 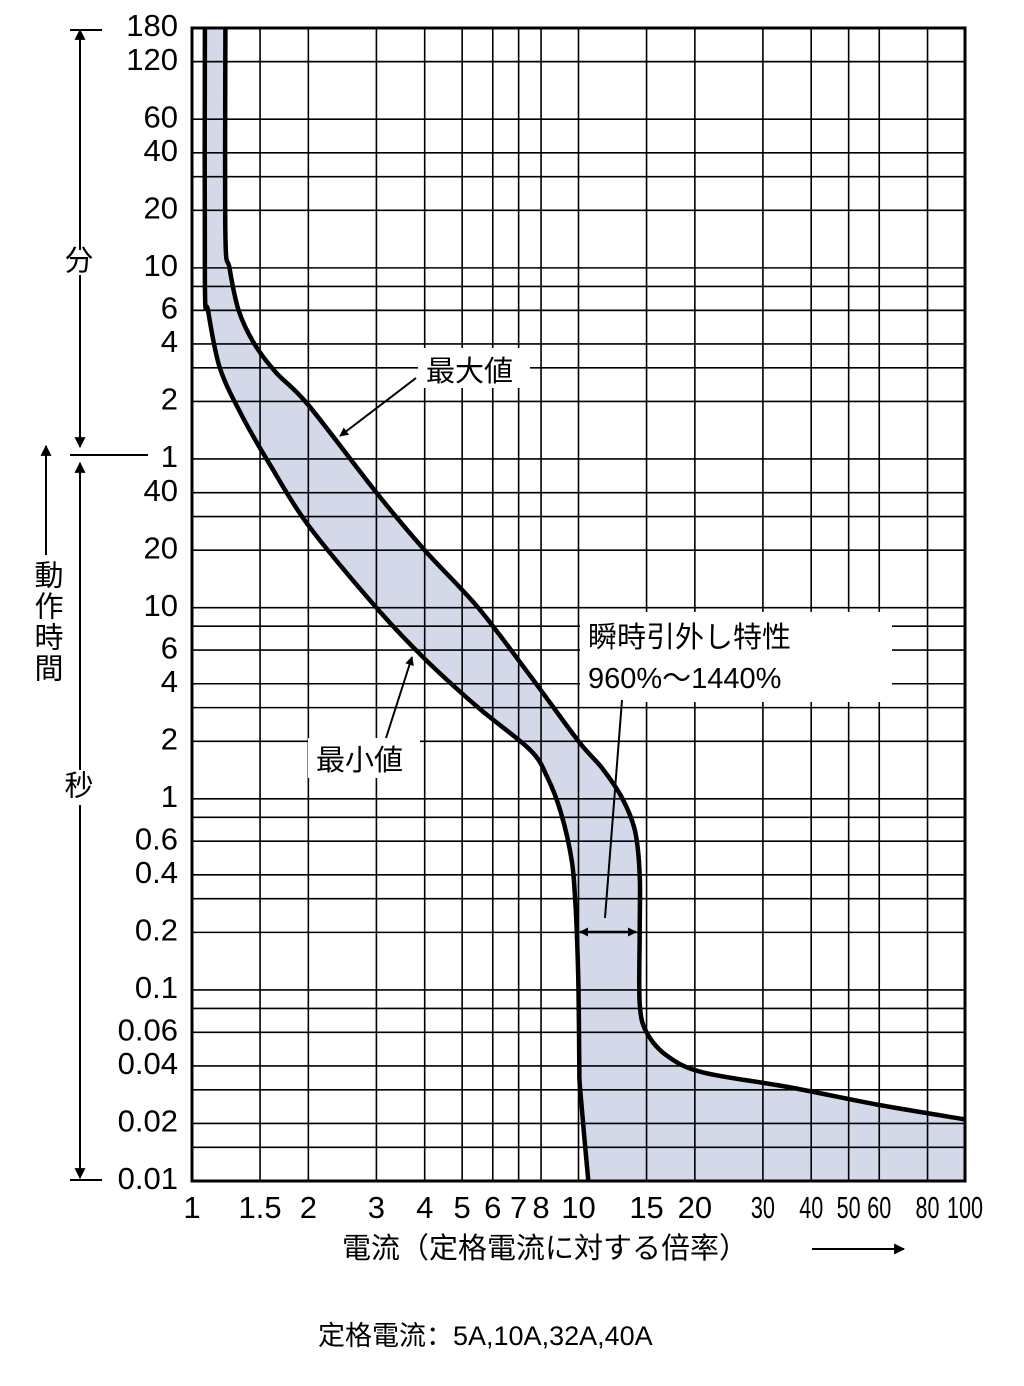 I want to click on x-tick-label: 8, so click(x=540, y=1207).